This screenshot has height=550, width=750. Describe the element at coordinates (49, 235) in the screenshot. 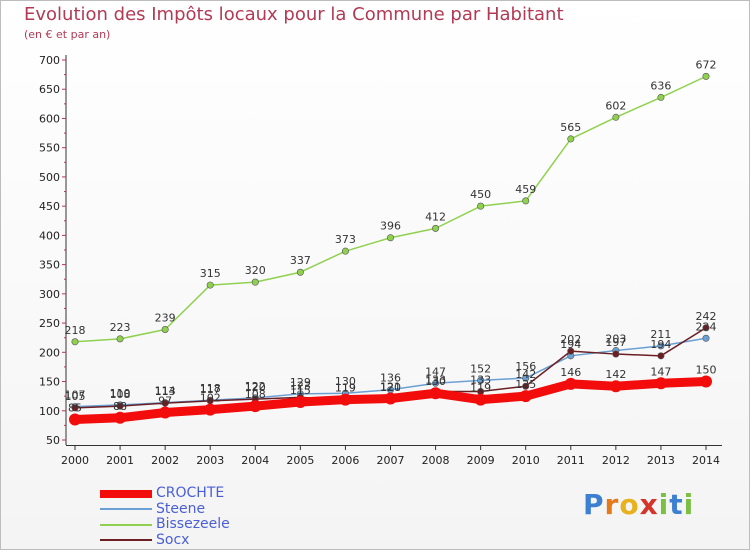

I see `y-tick-label: 400` at that location.